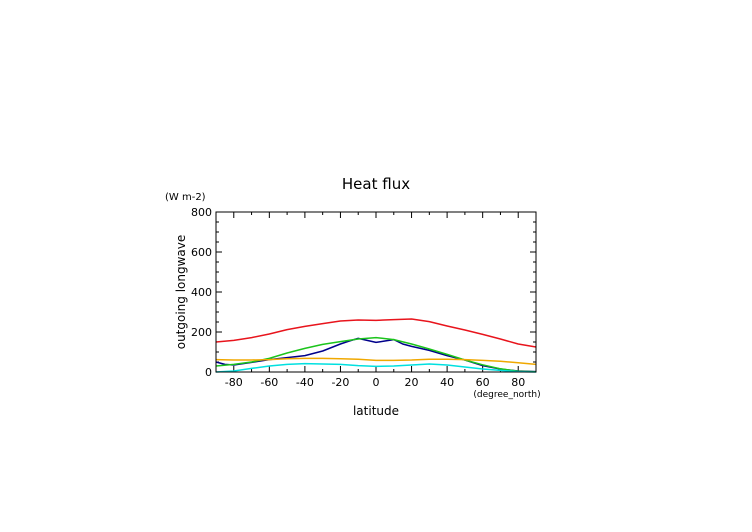  Describe the element at coordinates (181, 292) in the screenshot. I see `y-axis-title: outgoing longwave` at that location.